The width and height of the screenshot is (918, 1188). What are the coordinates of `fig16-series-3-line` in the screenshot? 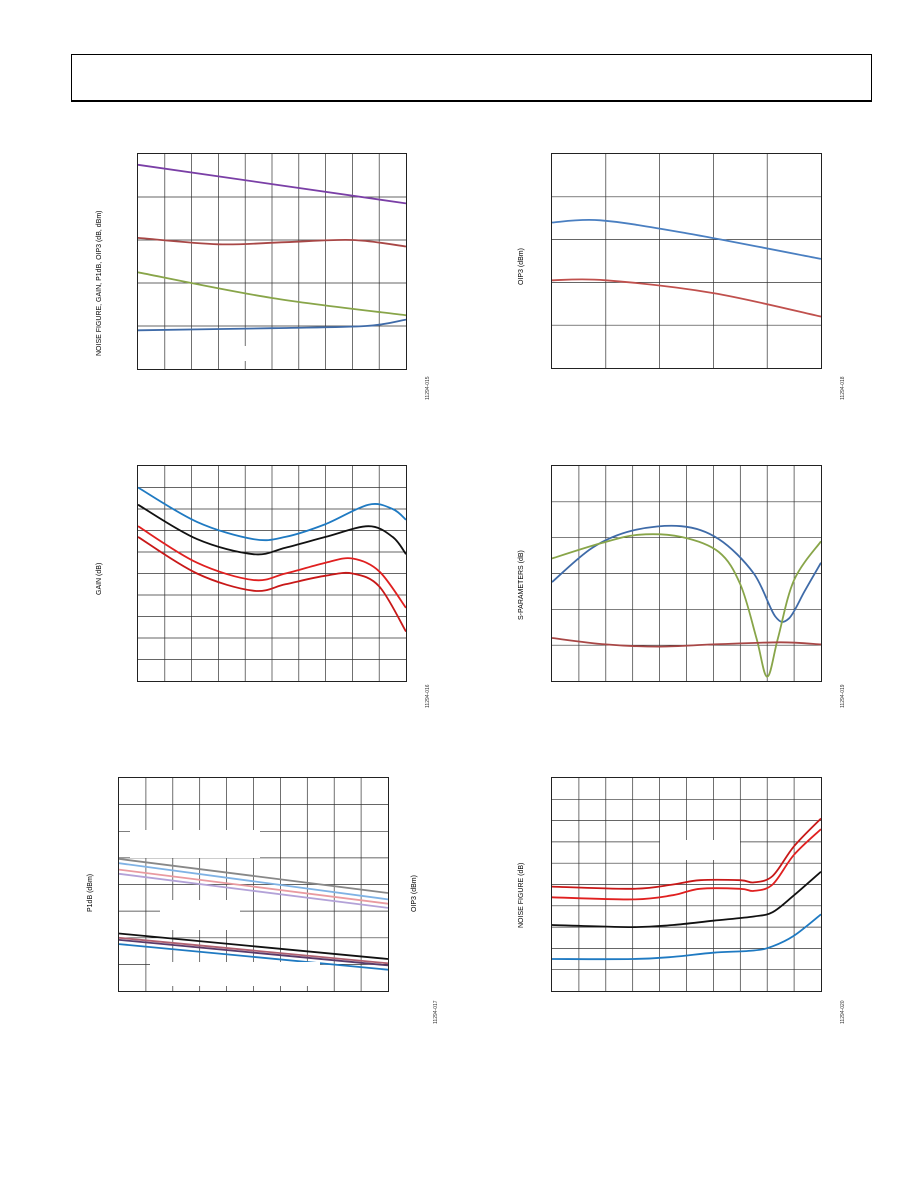 It's located at (272, 584).